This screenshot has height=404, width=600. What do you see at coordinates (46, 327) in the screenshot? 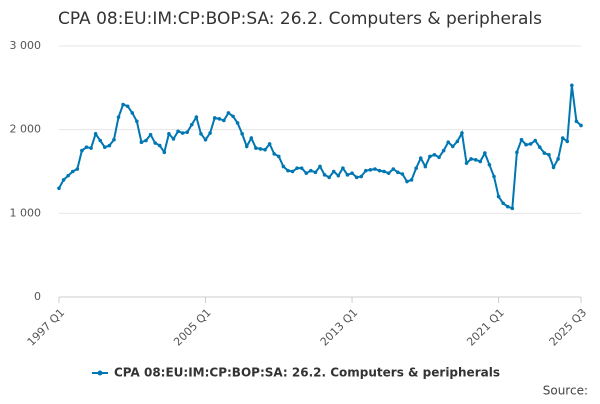
I see `x-tick-label: 1997 Q1` at bounding box center [46, 327].